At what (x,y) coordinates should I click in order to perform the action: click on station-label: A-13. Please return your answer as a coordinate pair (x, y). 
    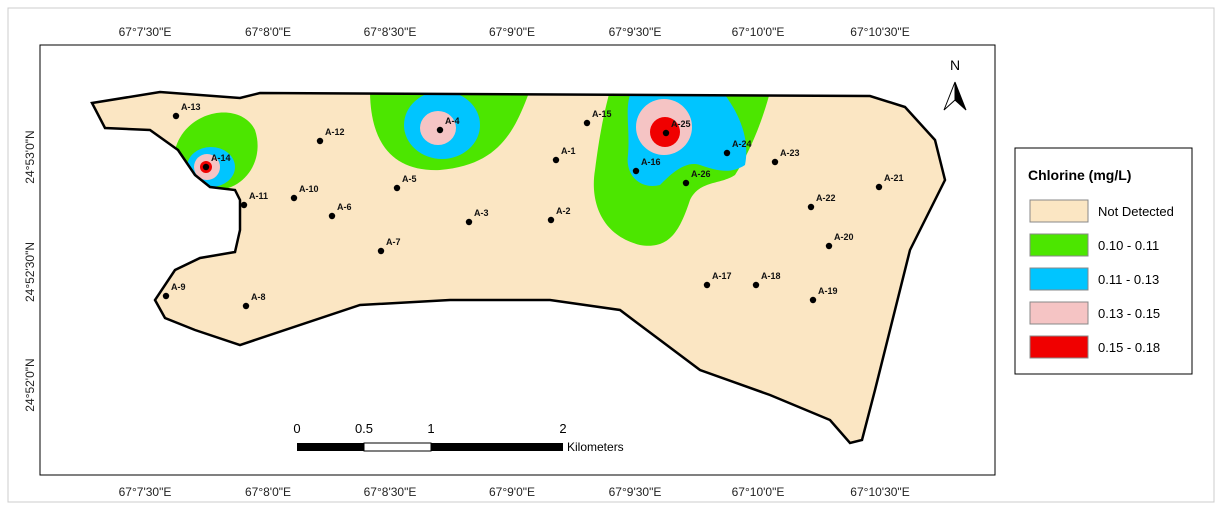
    Looking at the image, I should click on (191, 107).